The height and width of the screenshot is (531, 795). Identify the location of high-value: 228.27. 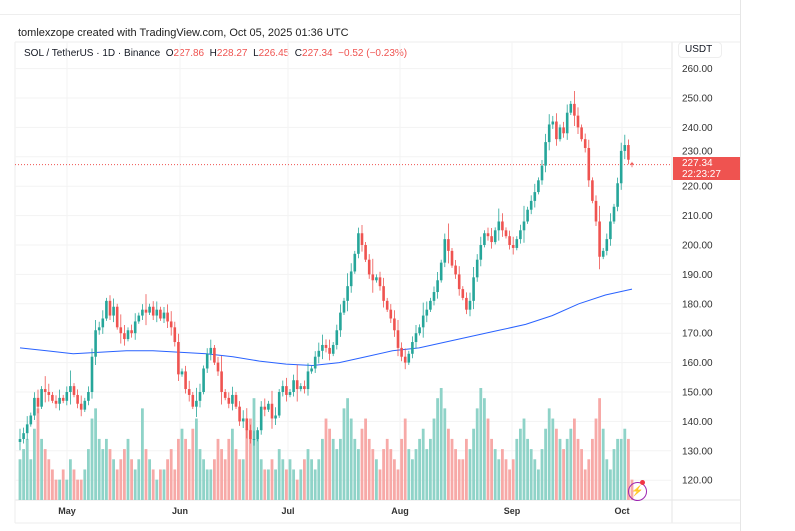
(232, 53).